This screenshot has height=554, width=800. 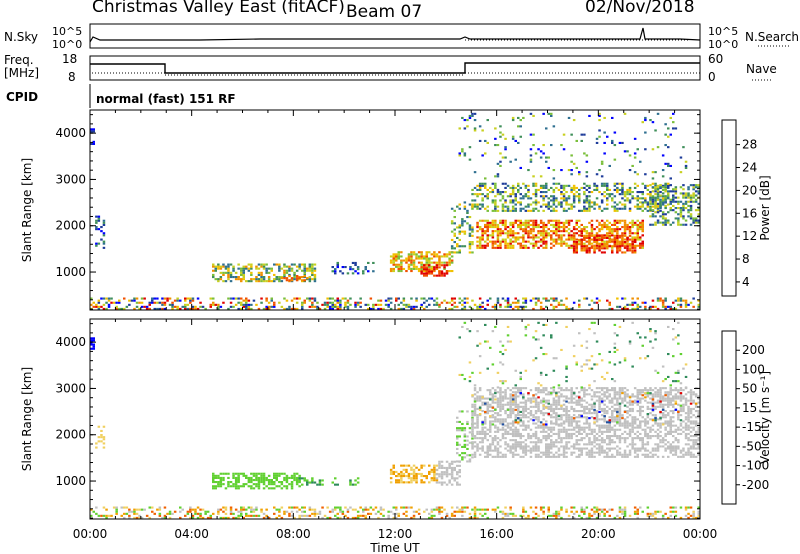 I want to click on power-cell-2001, so click(x=520, y=126).